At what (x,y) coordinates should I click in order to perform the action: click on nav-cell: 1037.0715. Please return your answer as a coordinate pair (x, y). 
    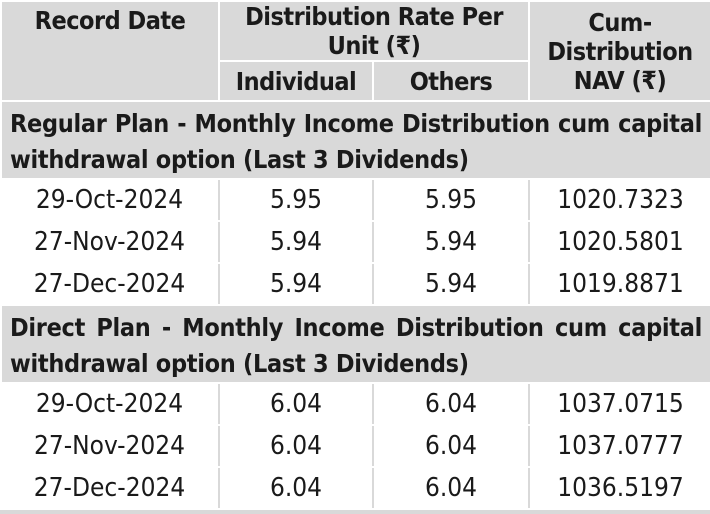
    Looking at the image, I should click on (619, 404).